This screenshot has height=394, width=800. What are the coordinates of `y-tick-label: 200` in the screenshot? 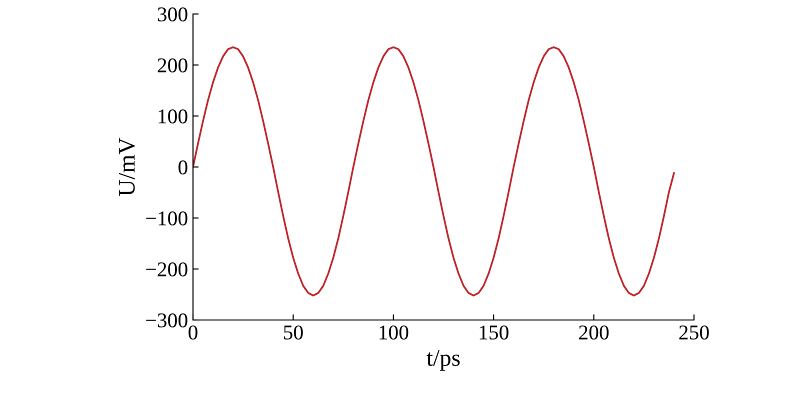 It's located at (173, 65).